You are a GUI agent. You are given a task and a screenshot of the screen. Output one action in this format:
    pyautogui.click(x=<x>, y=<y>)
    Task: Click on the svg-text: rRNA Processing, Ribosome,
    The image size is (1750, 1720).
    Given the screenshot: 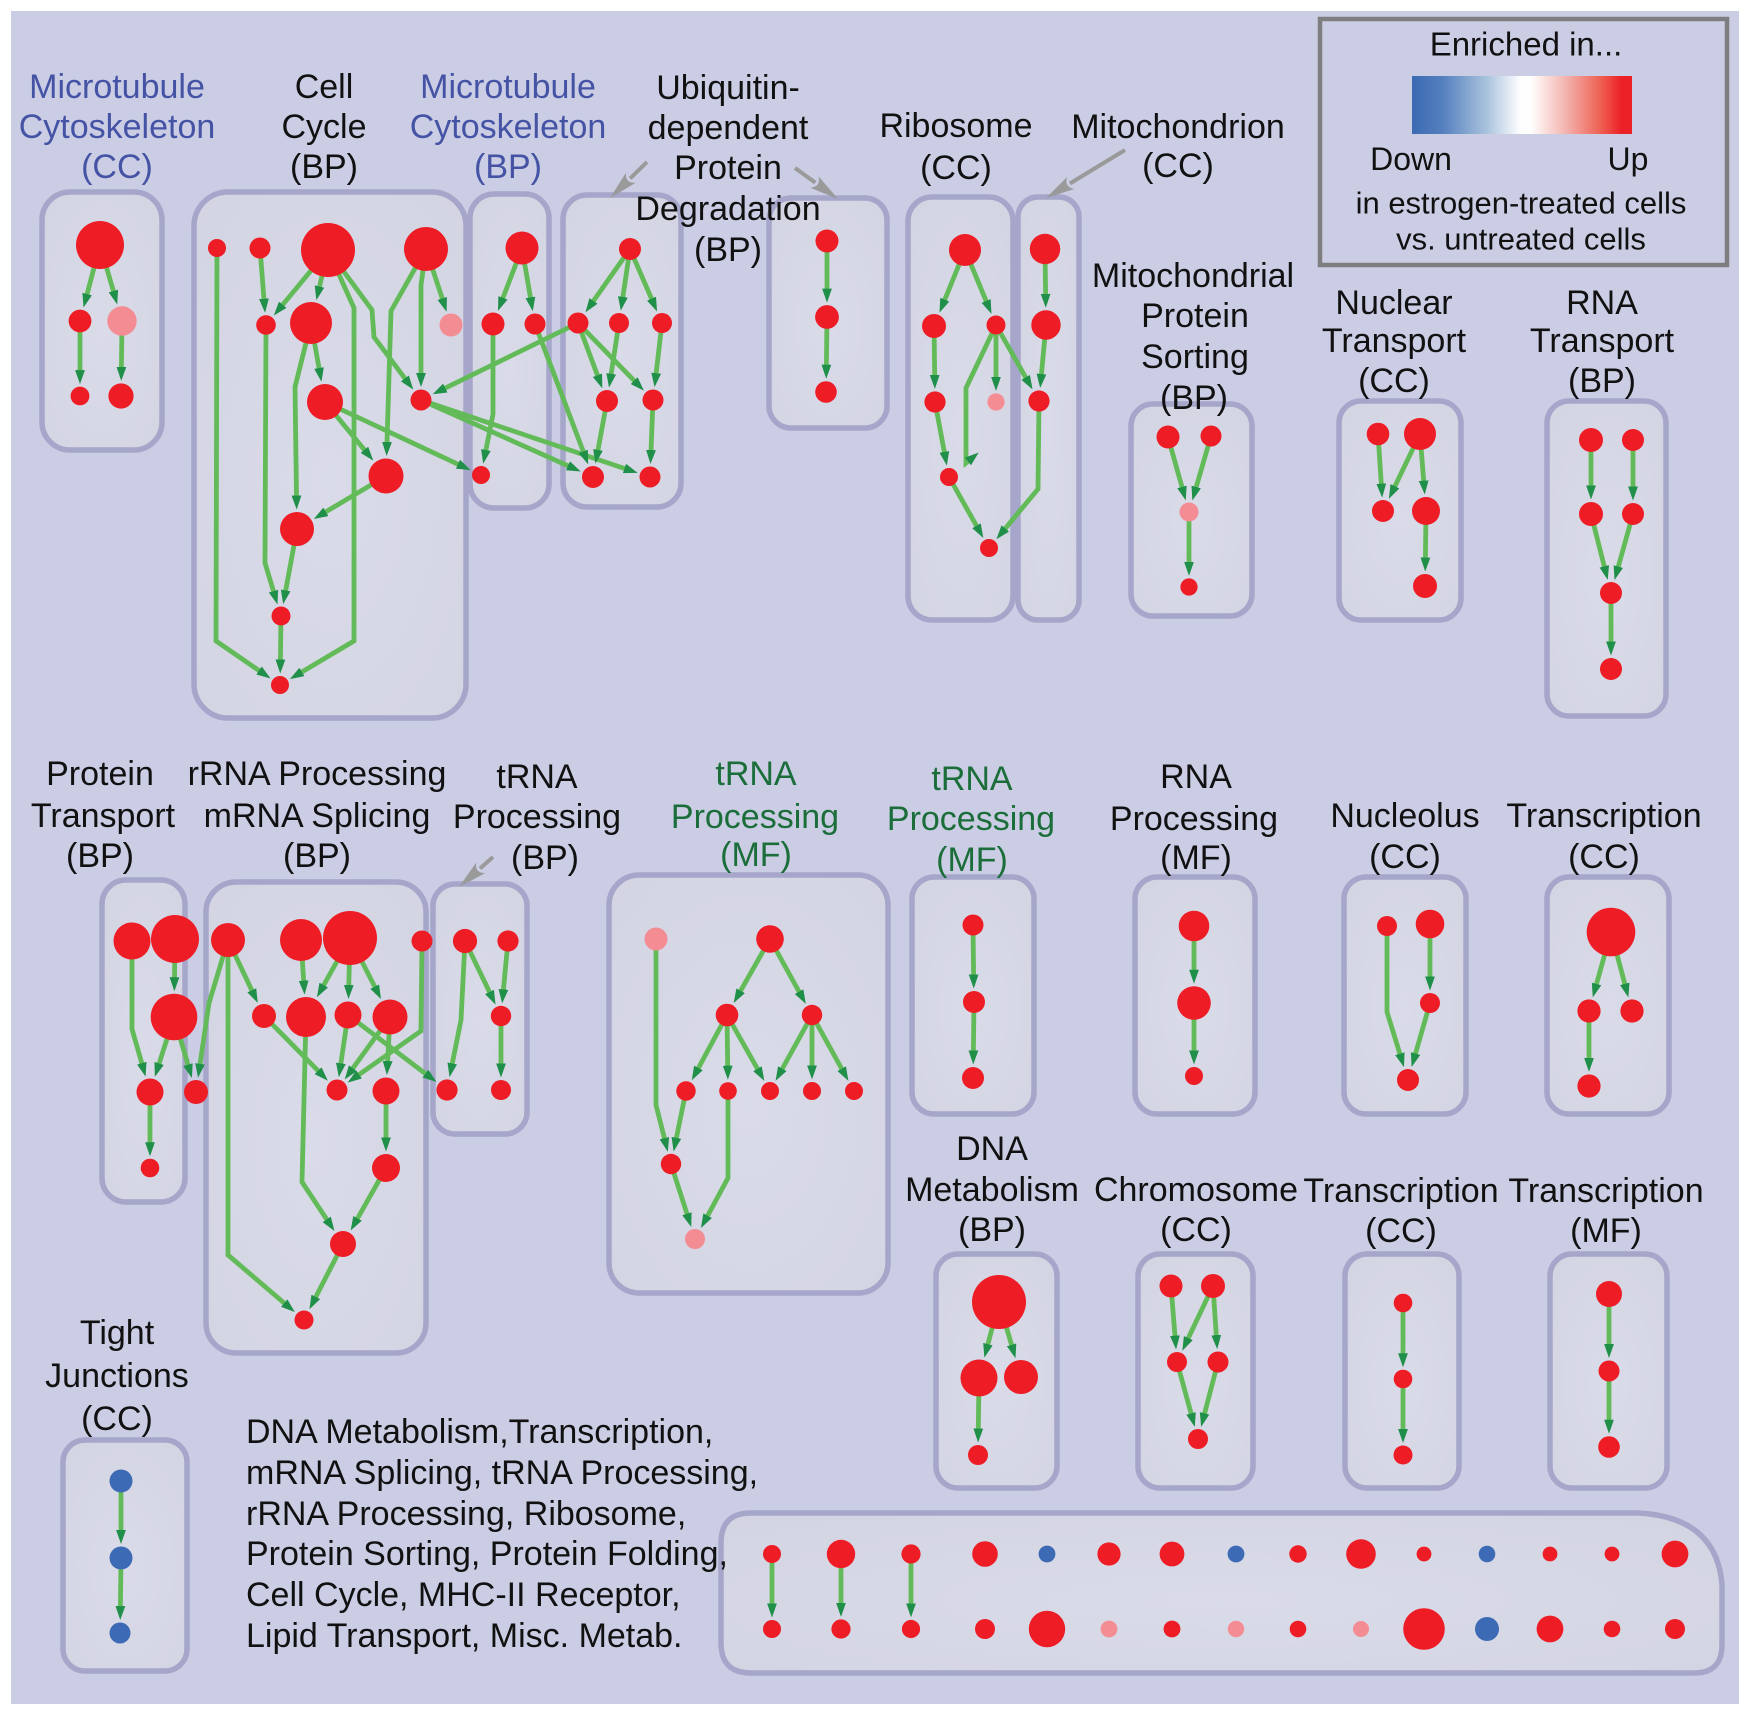 What is the action you would take?
    pyautogui.click(x=466, y=1514)
    